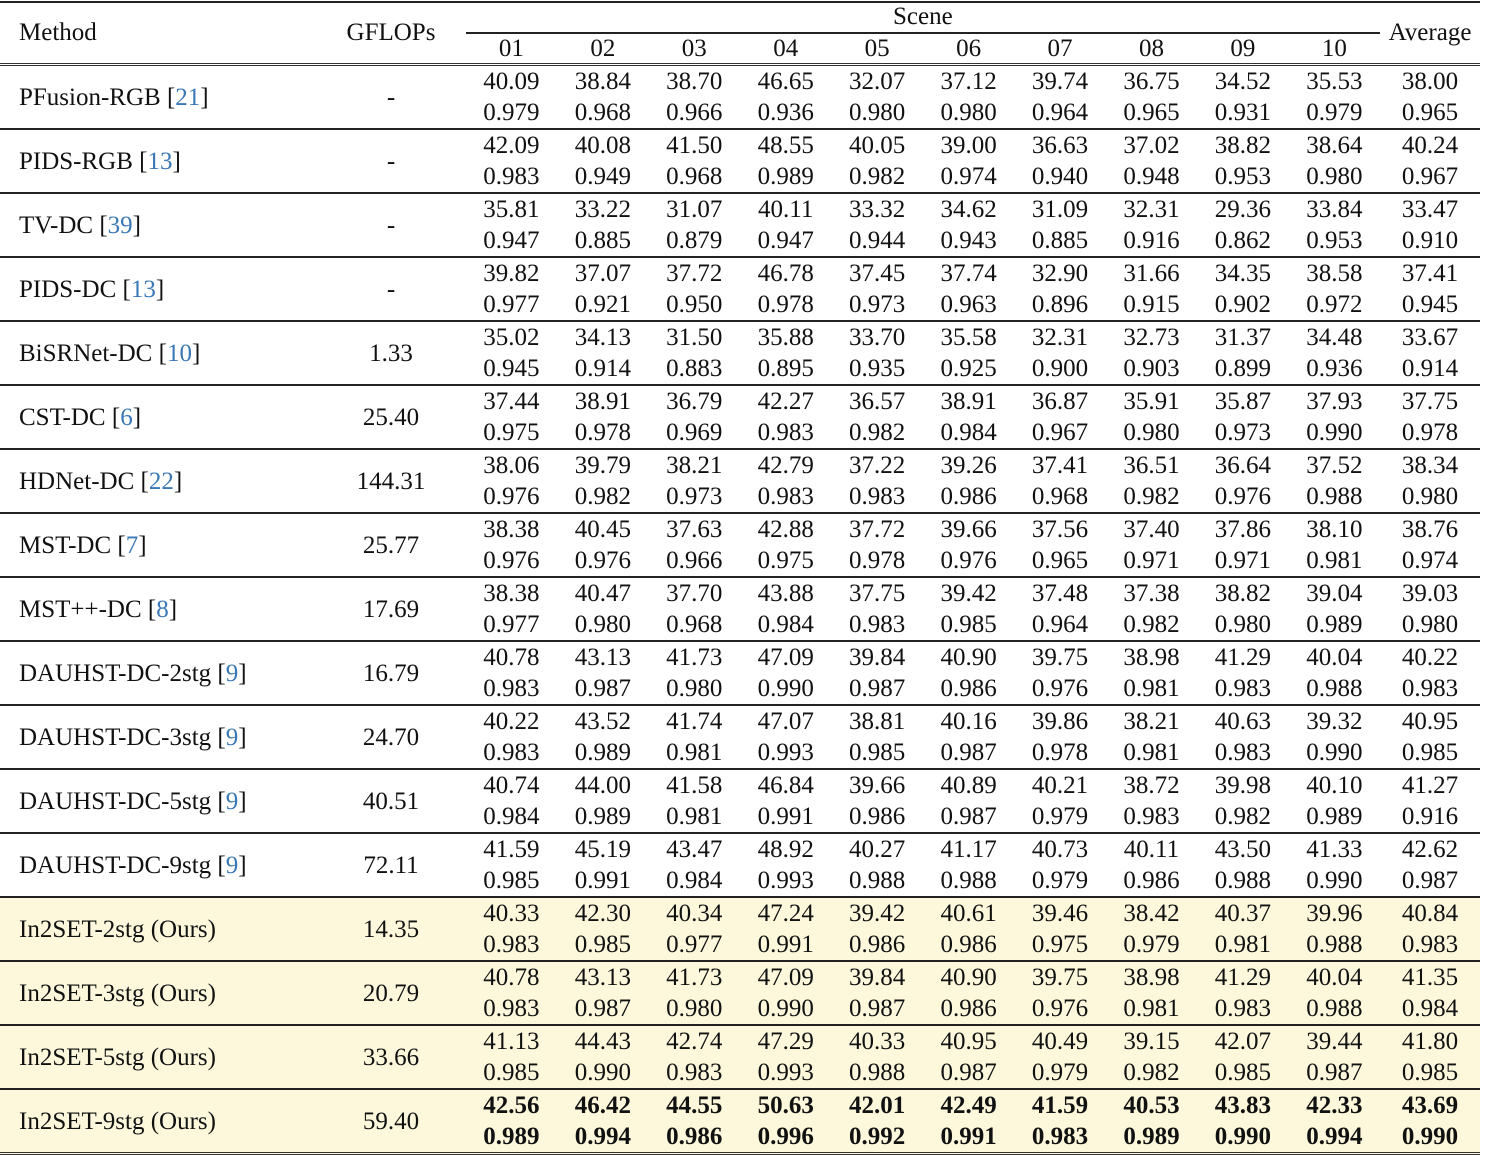 This screenshot has width=1499, height=1155. What do you see at coordinates (391, 481) in the screenshot?
I see `gflops-value: 144.31` at bounding box center [391, 481].